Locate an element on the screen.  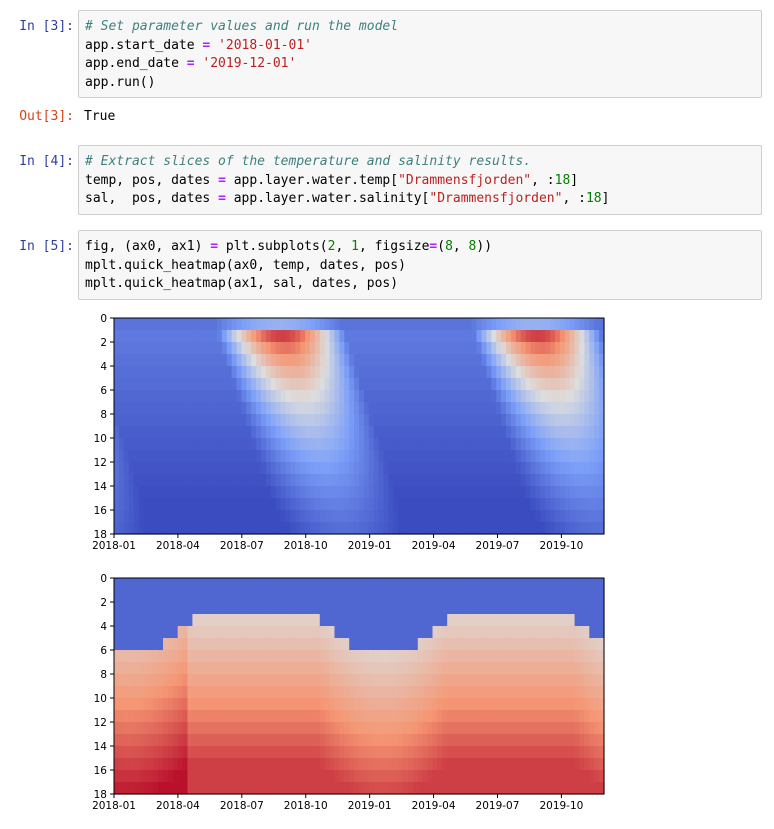
x-tick-label: 2018-04 is located at coordinates (178, 806).